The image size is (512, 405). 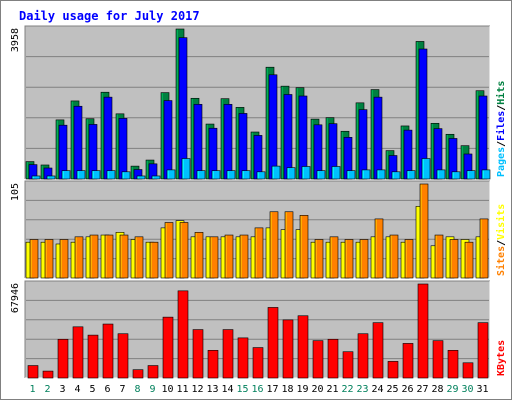 I want to click on pages-bar-27-body, so click(x=426, y=169).